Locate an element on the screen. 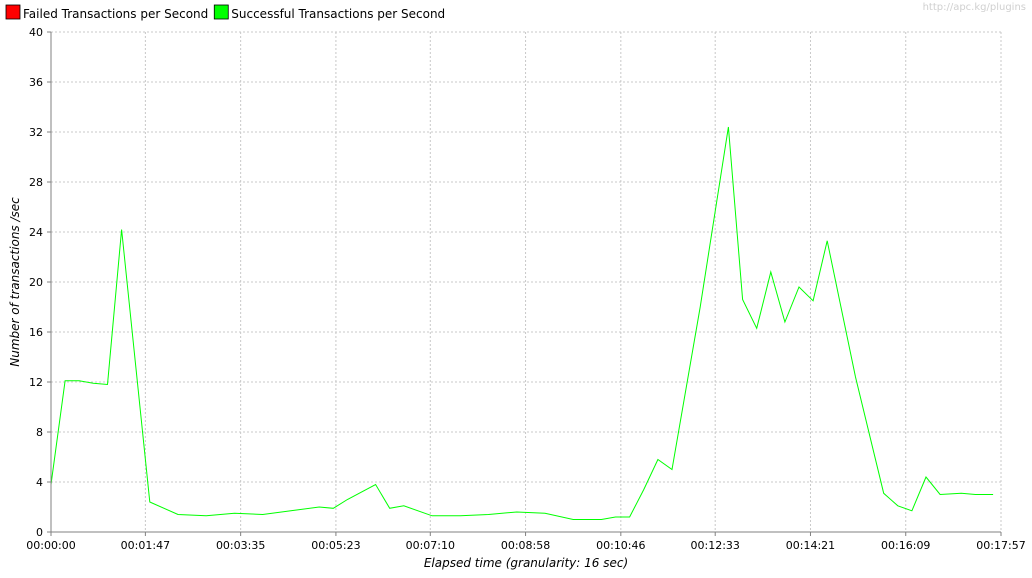 Image resolution: width=1032 pixels, height=578 pixels. watermark: http://apc.kg/plugins is located at coordinates (974, 7).